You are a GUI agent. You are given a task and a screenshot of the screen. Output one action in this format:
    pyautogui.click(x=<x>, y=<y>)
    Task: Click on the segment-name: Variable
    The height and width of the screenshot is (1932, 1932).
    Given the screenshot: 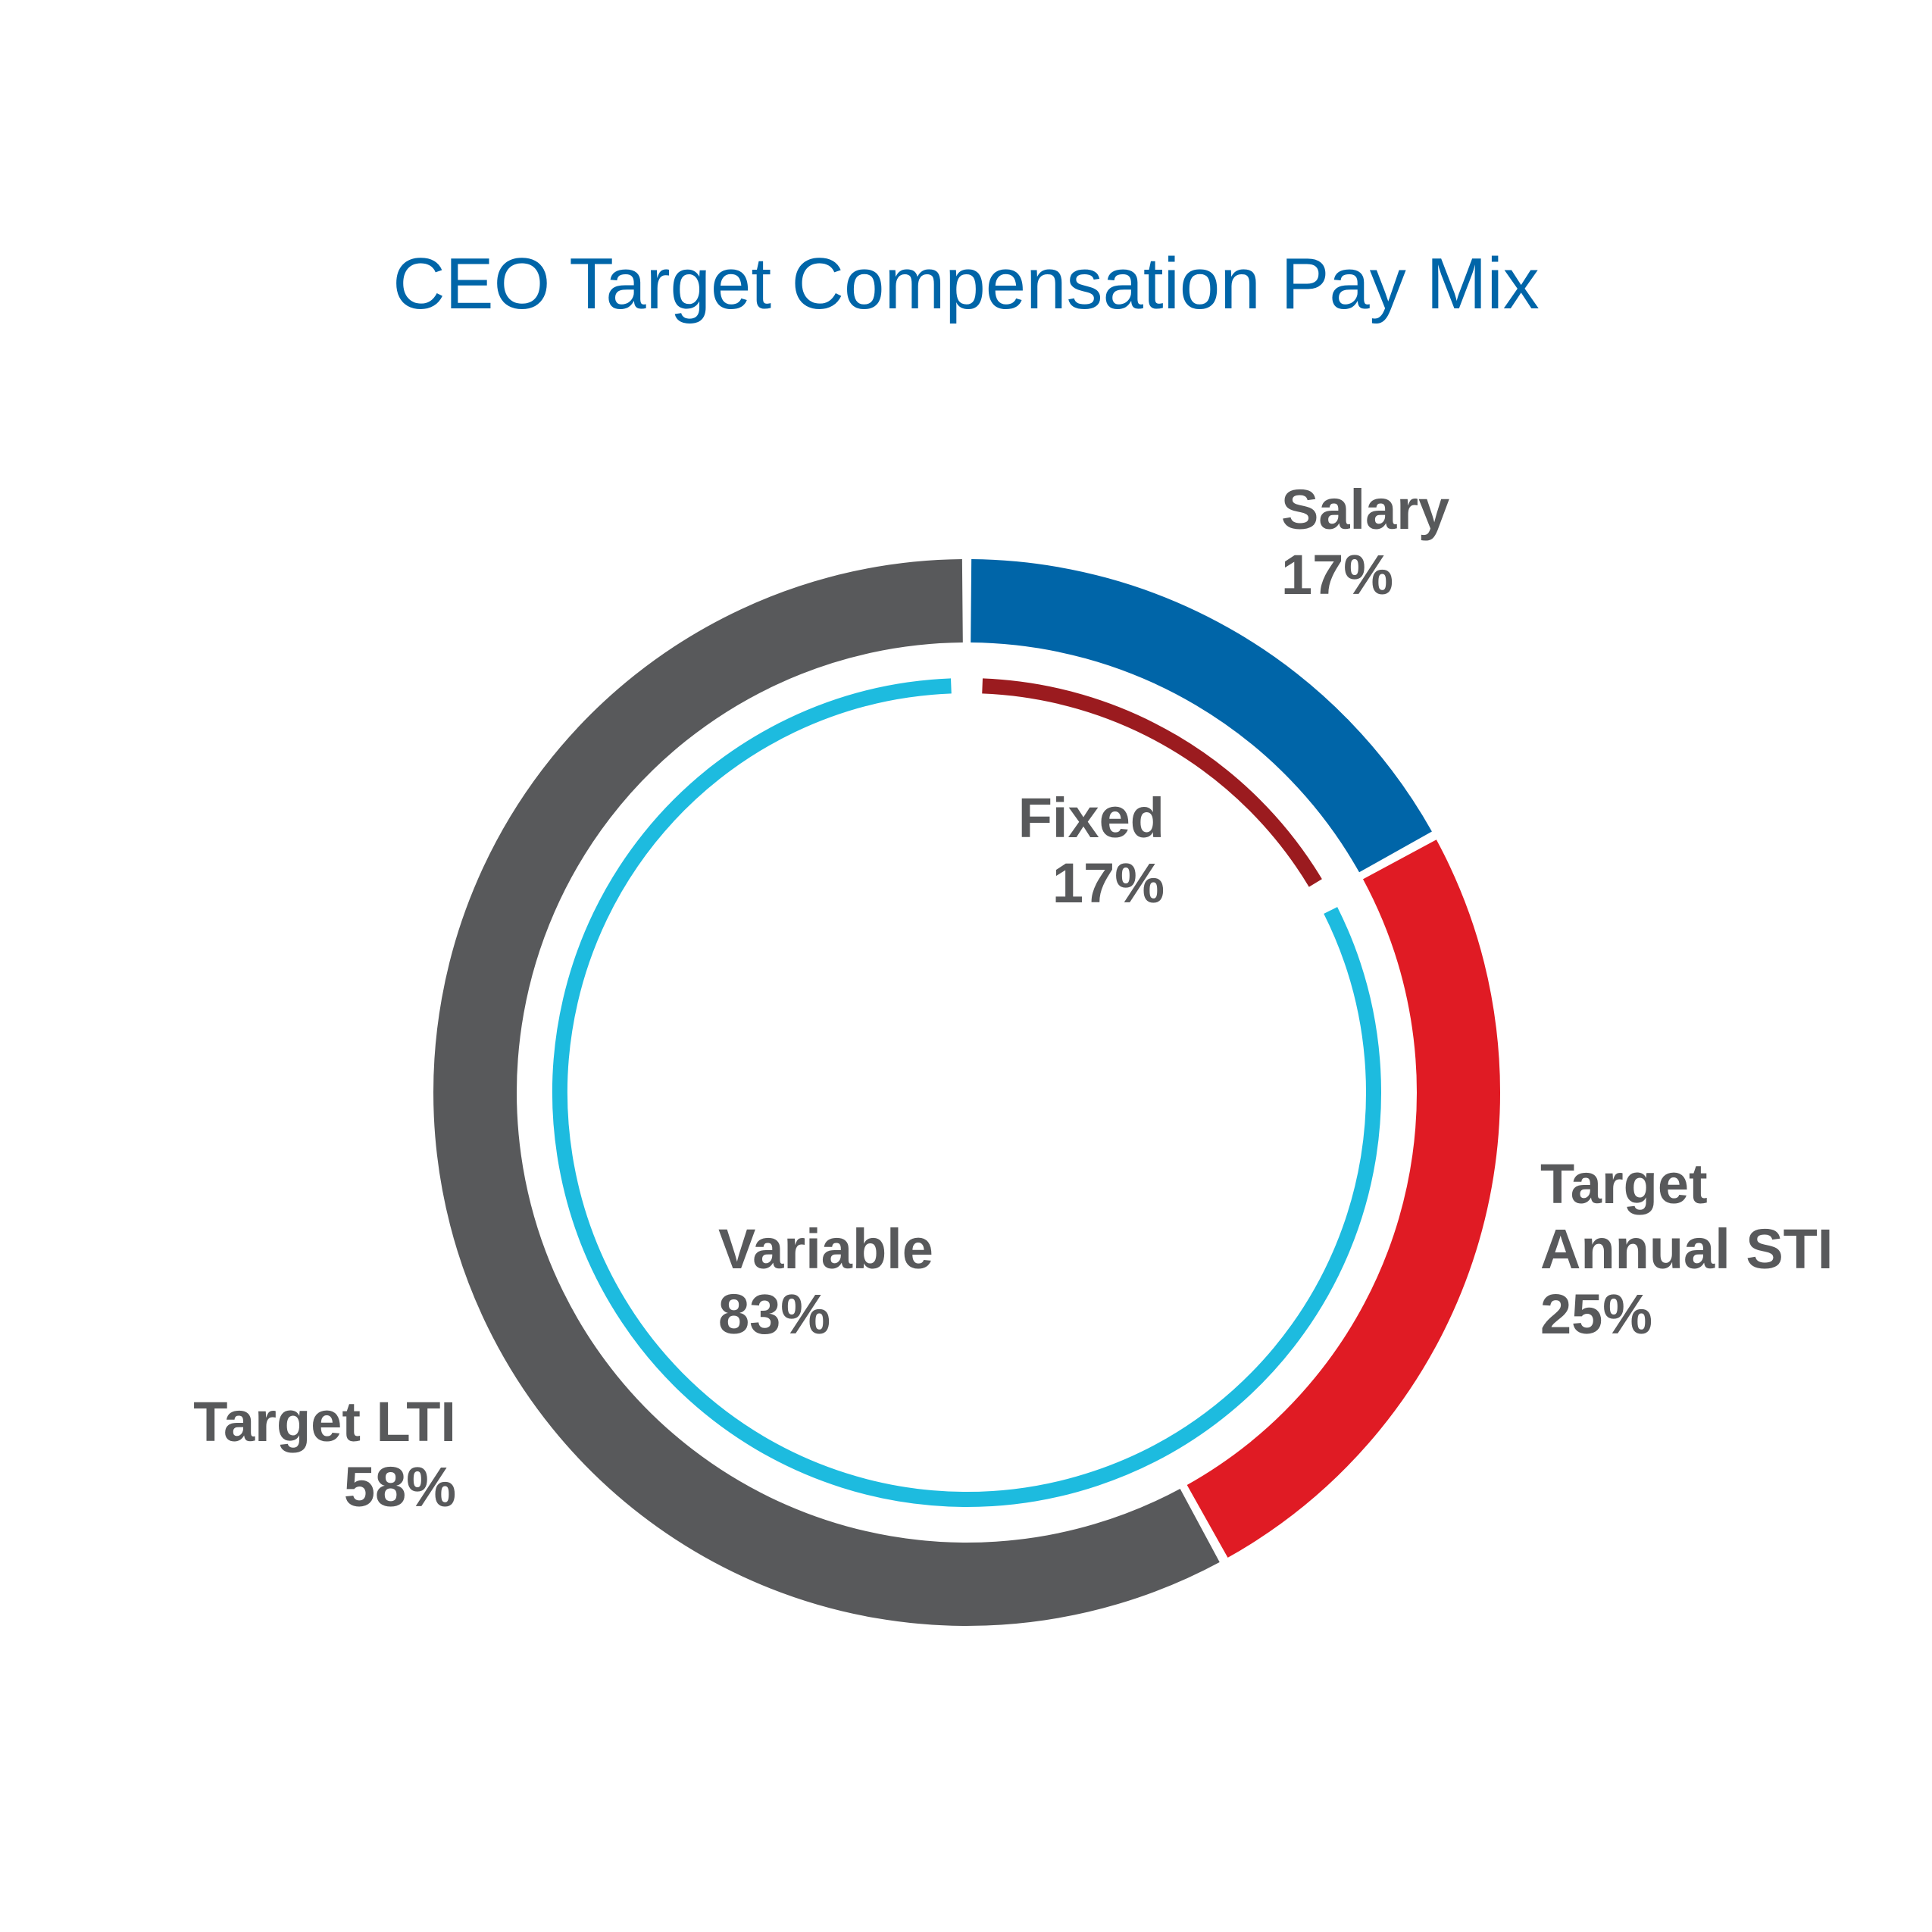 What is the action you would take?
    pyautogui.click(x=825, y=1249)
    